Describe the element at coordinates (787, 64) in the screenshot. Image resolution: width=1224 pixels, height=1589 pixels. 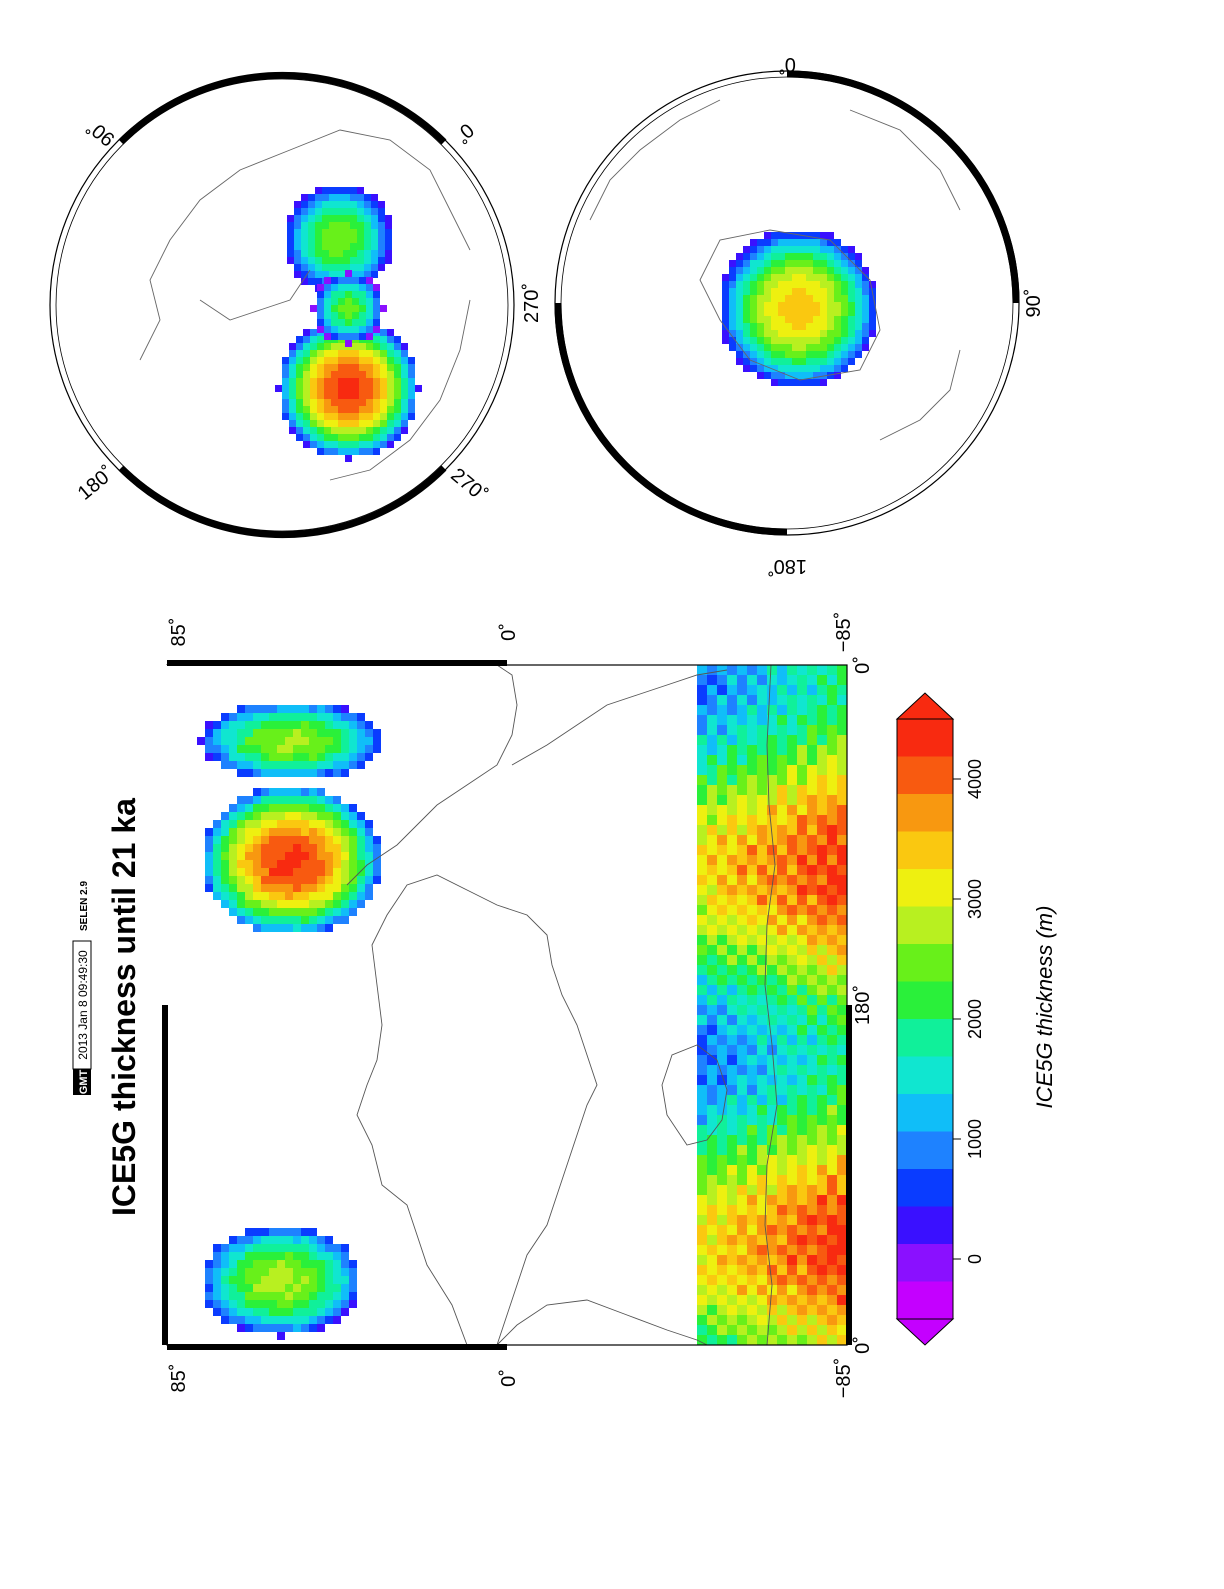
I see `south-lon-label-0: 0˚` at that location.